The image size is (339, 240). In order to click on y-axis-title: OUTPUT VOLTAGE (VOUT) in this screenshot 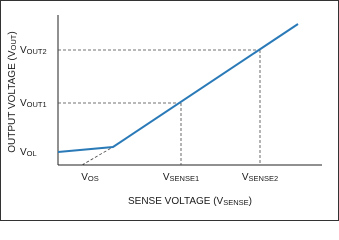, I will do `click(12, 91)`.